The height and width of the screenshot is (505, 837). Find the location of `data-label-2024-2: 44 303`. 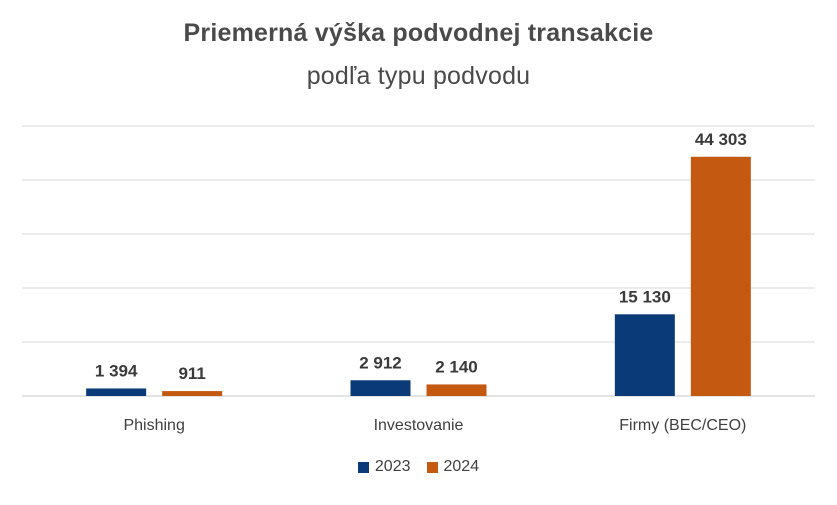

data-label-2024-2: 44 303 is located at coordinates (721, 139).